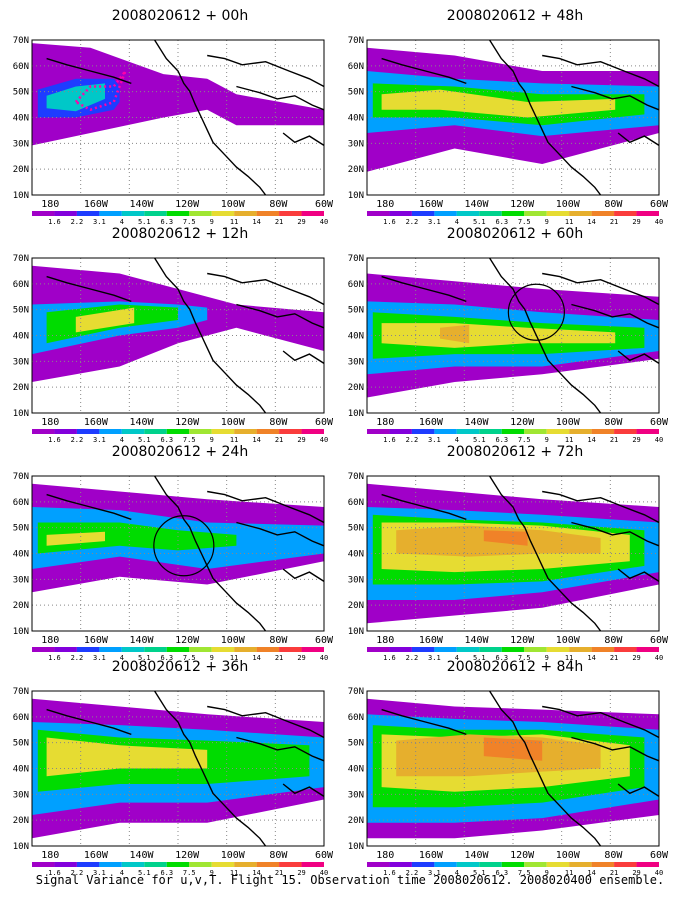 The height and width of the screenshot is (900, 700). Describe the element at coordinates (385, 855) in the screenshot. I see `longitude-tick-label: 180` at that location.